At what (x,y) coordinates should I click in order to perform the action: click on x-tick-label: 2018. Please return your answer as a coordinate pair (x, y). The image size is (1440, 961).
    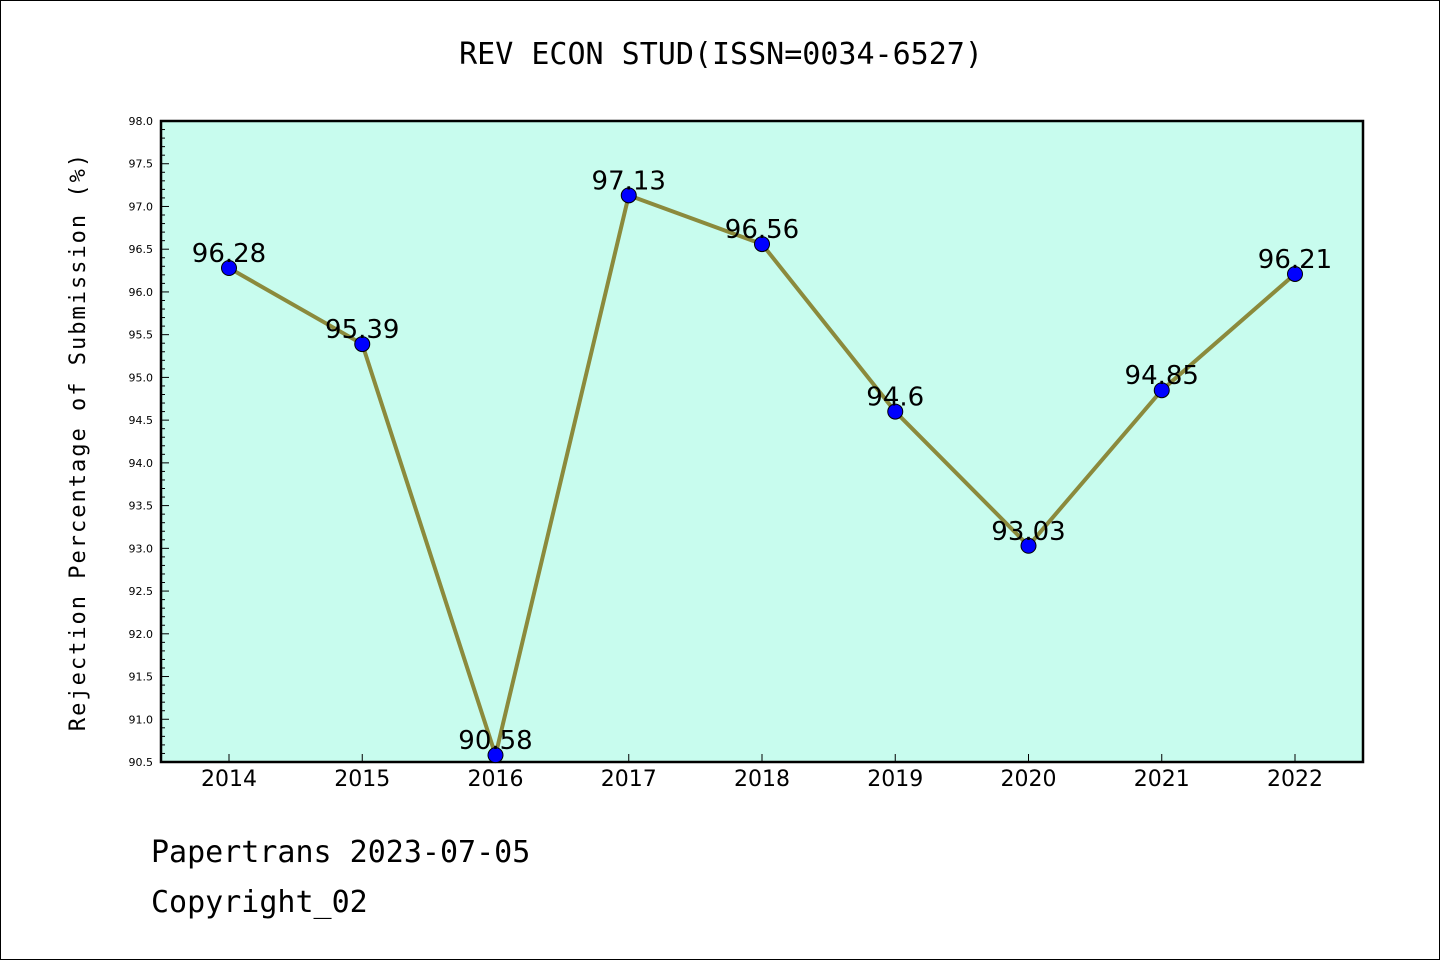
    Looking at the image, I should click on (762, 779).